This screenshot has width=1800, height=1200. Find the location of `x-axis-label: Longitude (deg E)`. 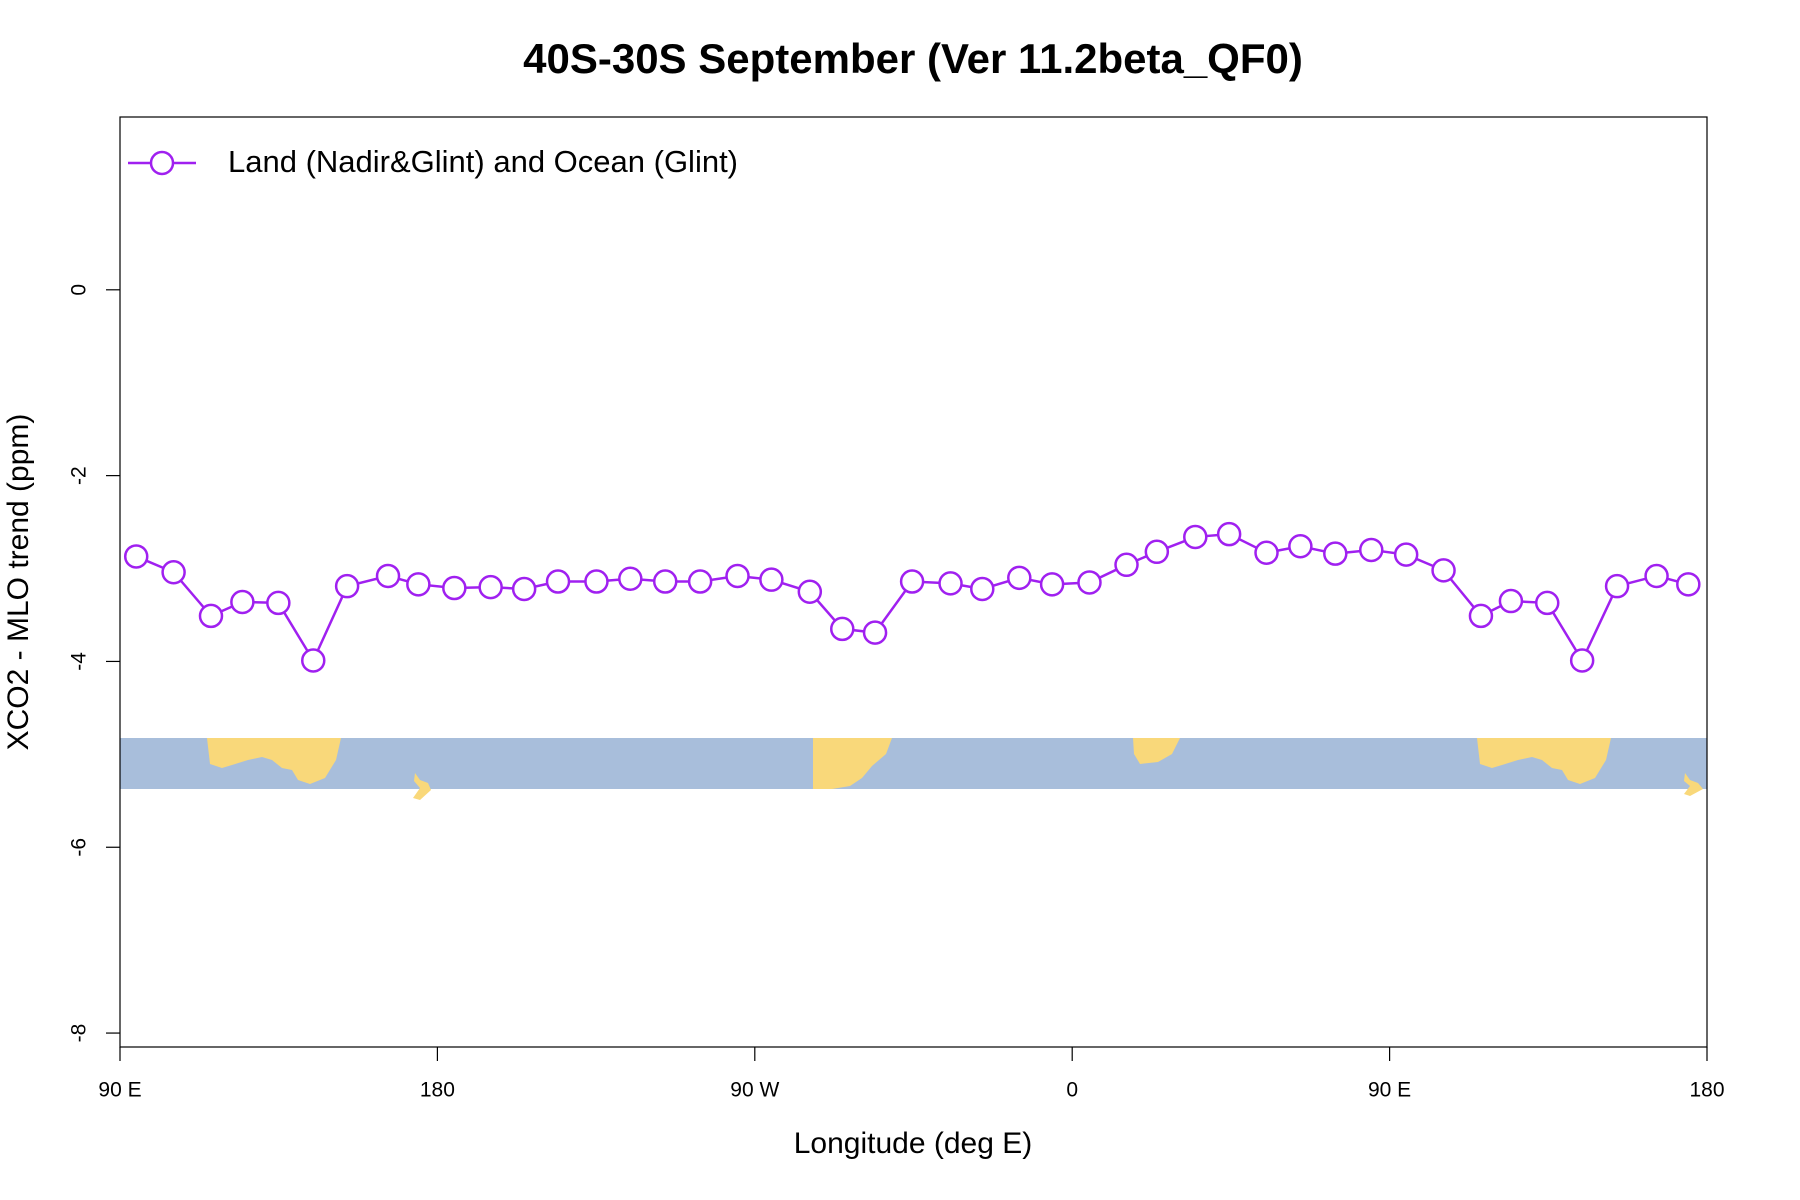

x-axis-label: Longitude (deg E) is located at coordinates (913, 1143).